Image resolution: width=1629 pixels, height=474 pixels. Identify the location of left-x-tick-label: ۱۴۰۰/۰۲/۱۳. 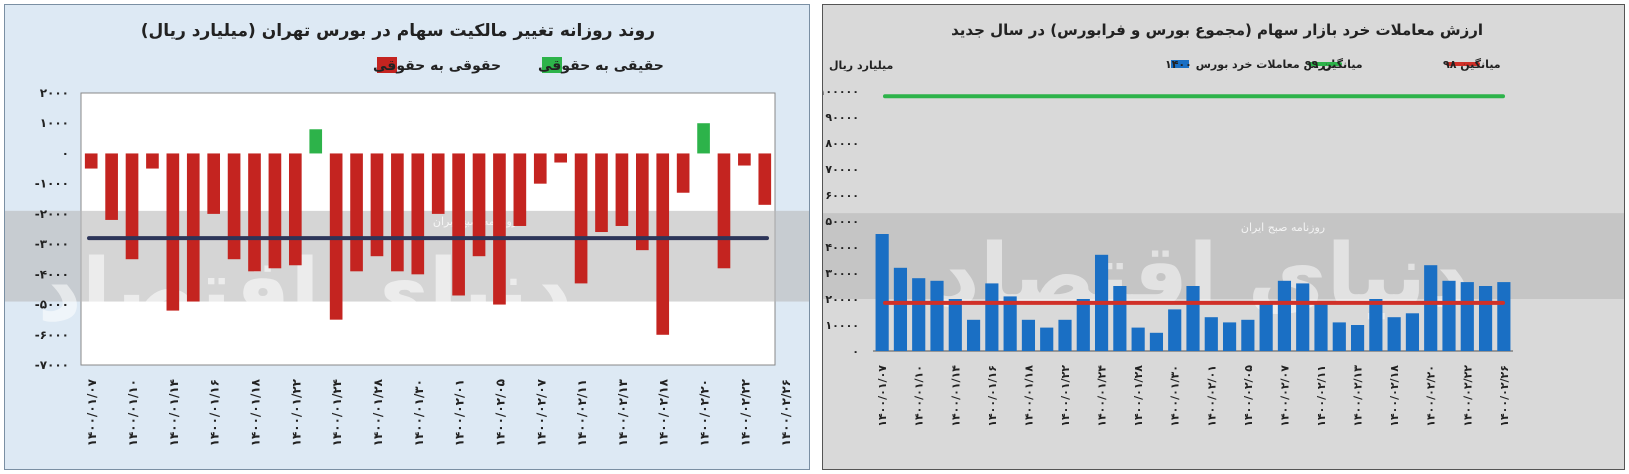
(623, 412).